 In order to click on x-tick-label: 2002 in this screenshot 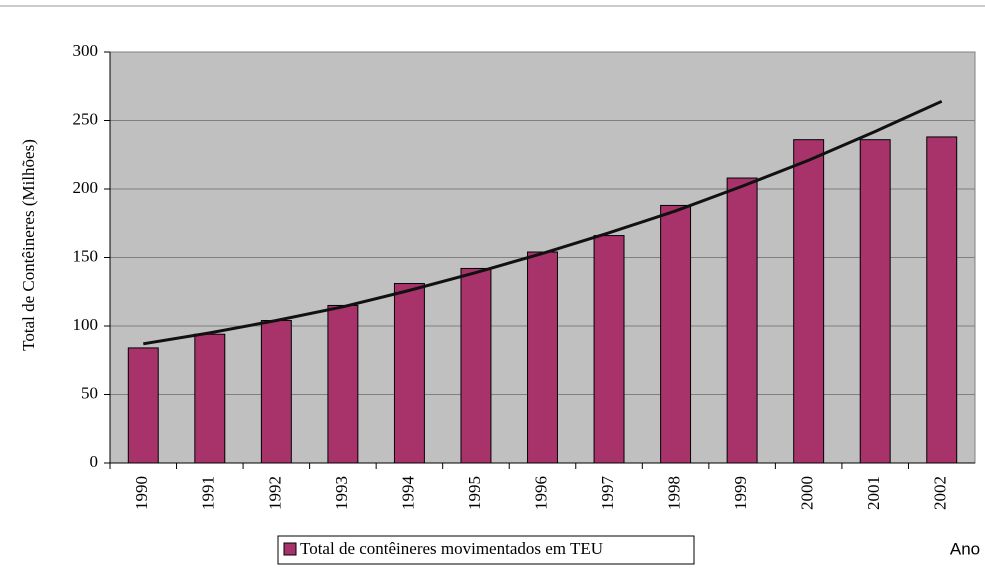, I will do `click(940, 493)`.